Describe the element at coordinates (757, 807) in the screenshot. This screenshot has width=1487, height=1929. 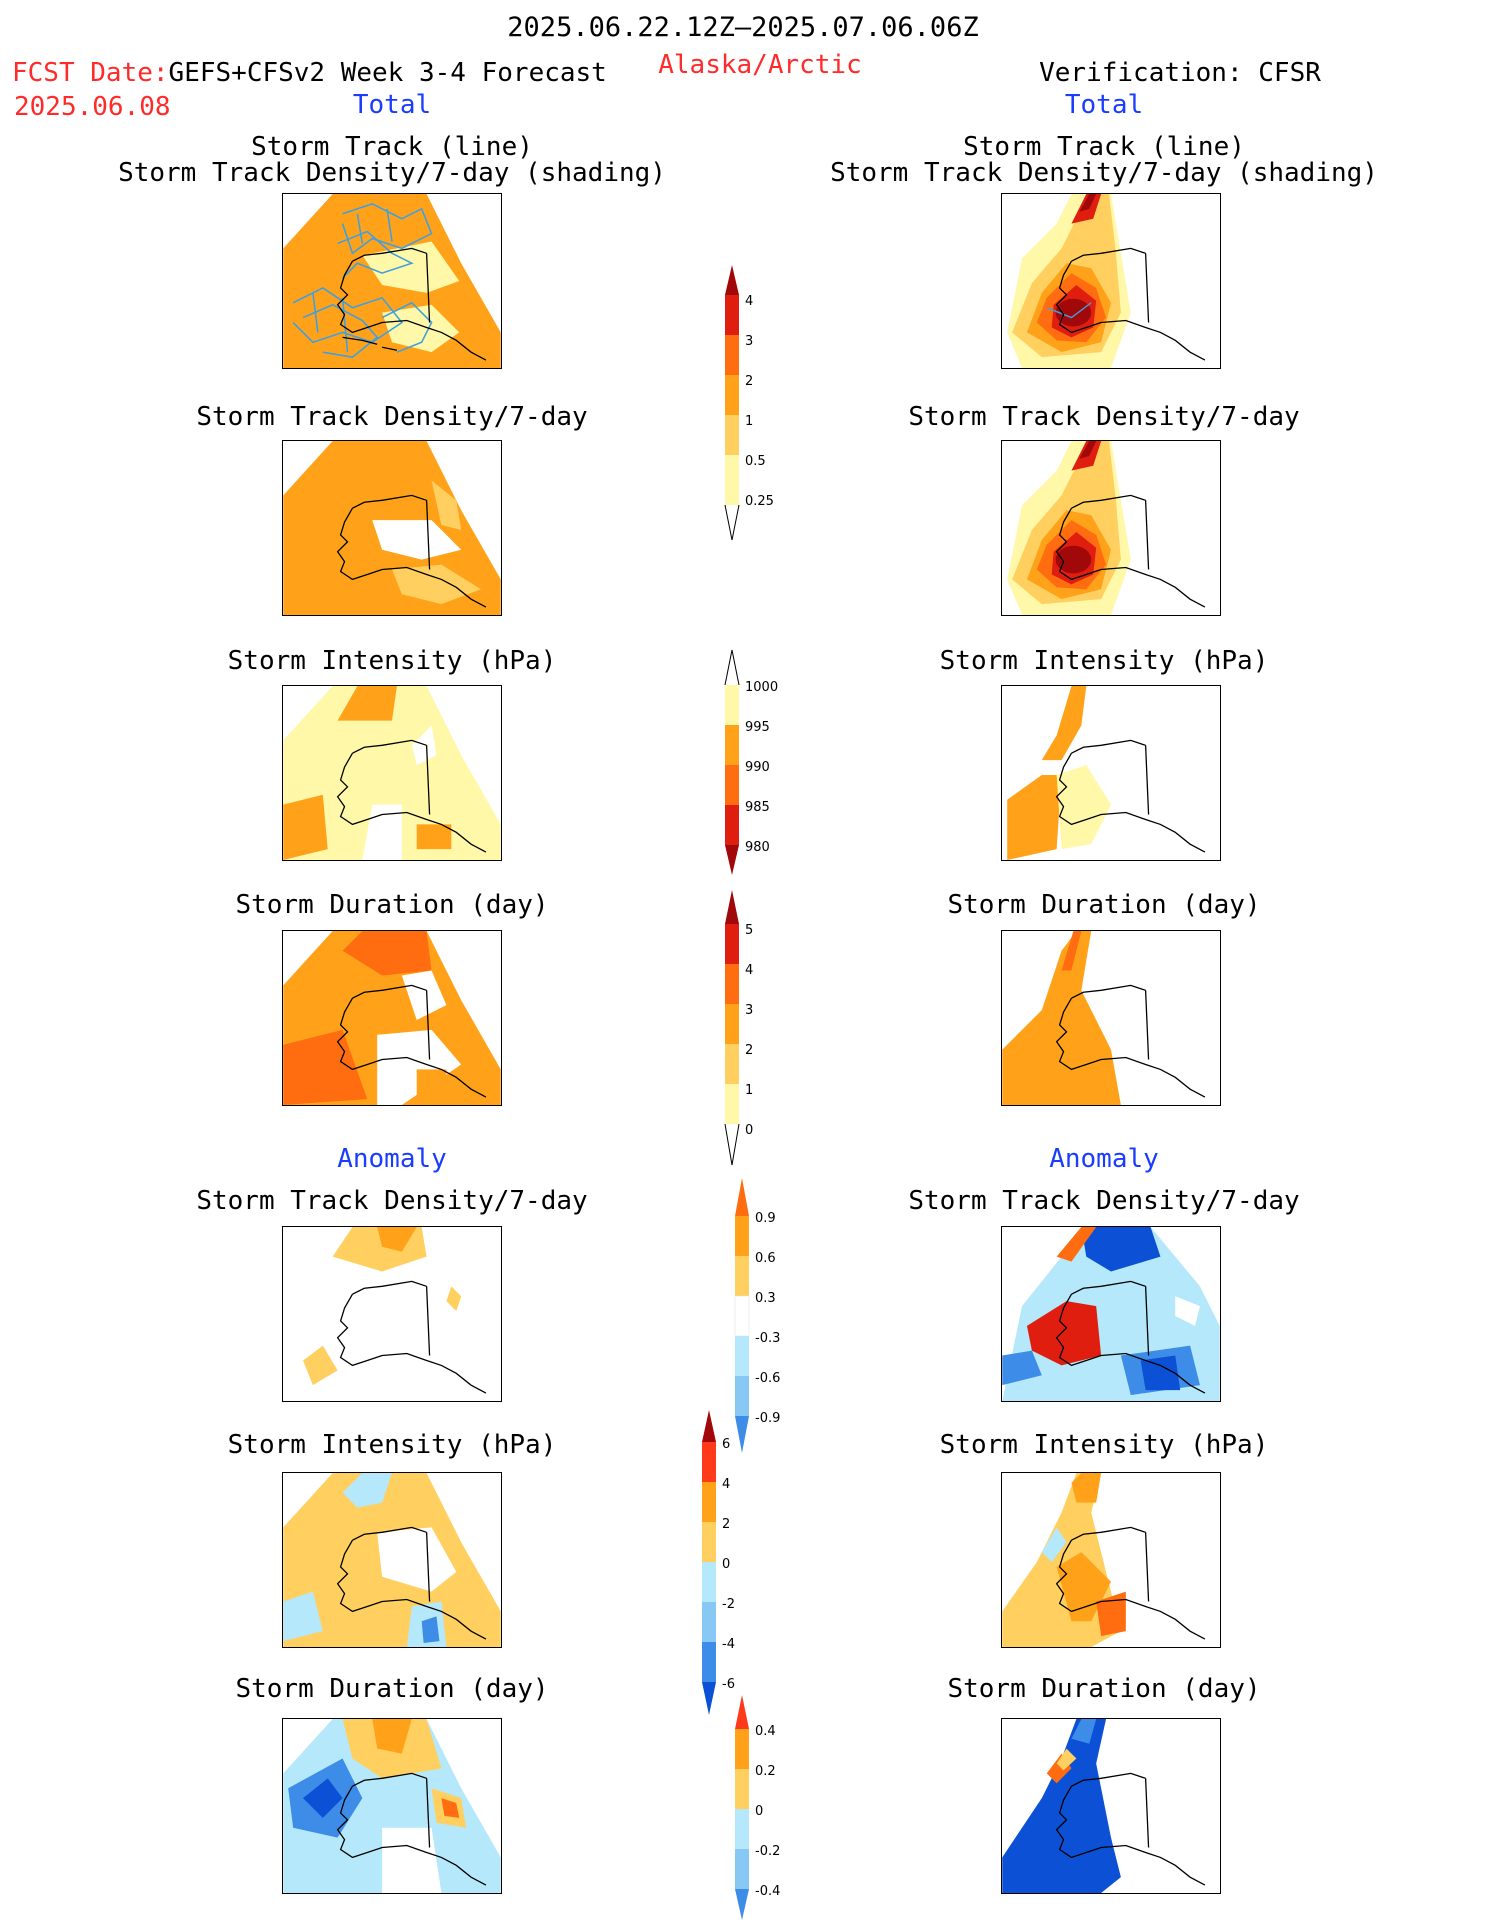
I see `cb-intensity-total-tick: 985` at that location.